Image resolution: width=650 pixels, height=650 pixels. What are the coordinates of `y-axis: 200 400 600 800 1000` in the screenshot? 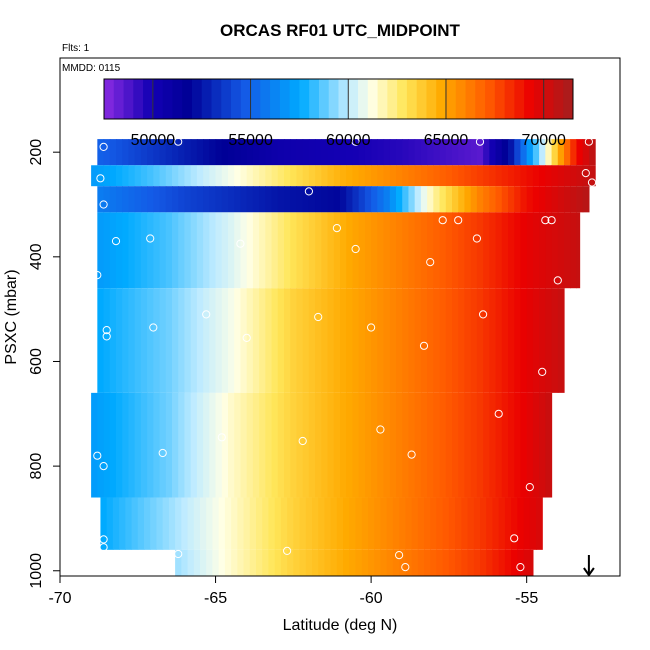 It's located at (44, 364).